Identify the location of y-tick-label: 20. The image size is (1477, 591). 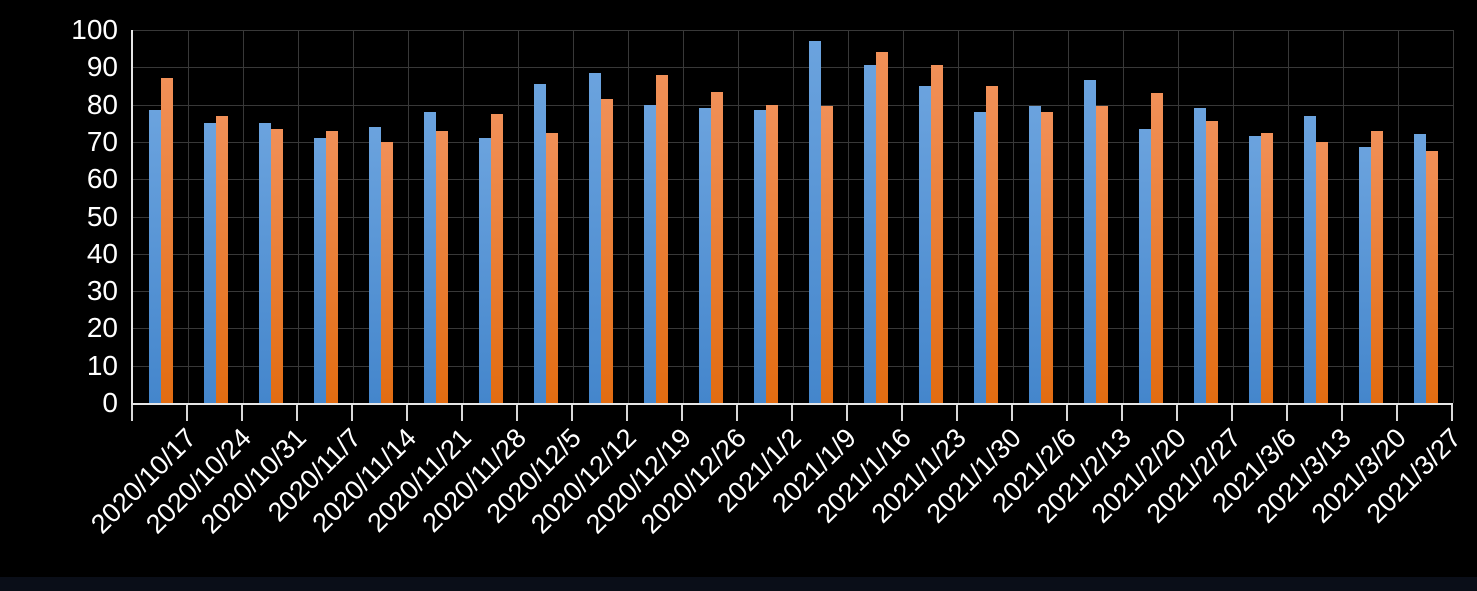
(102, 328).